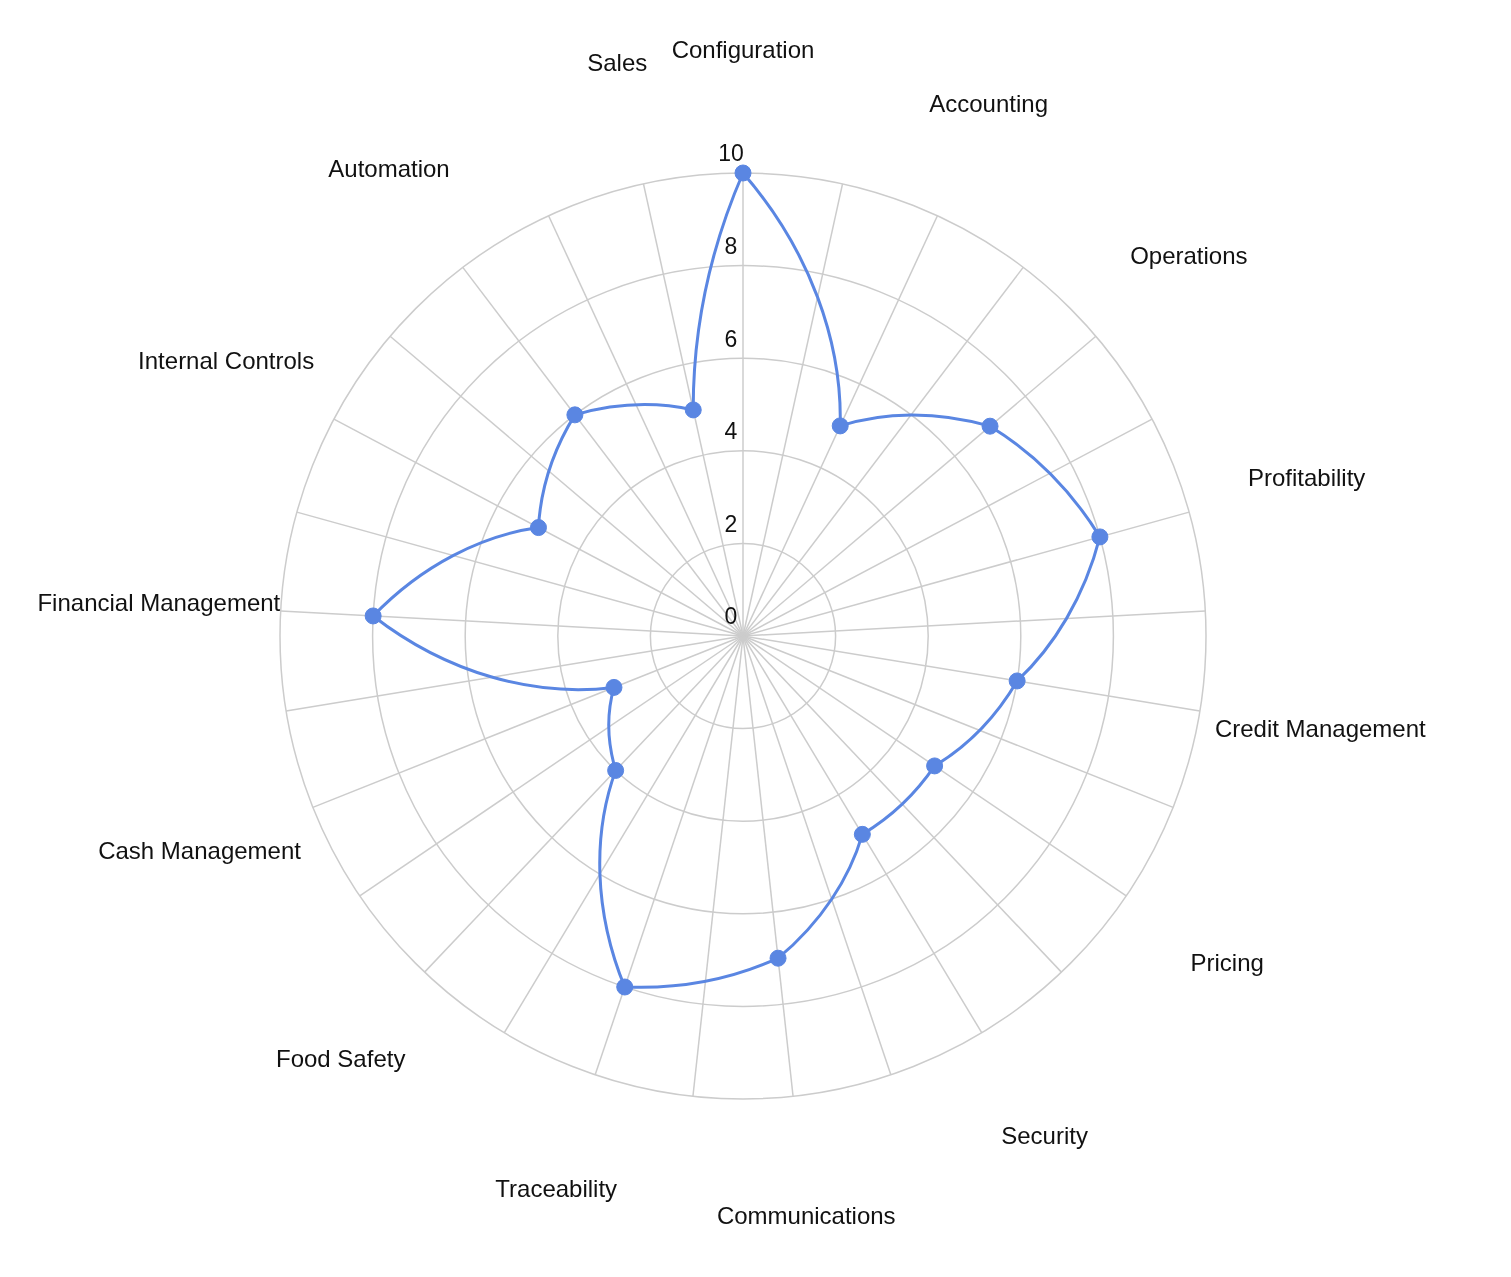 This screenshot has width=1511, height=1277. I want to click on y-tick-label: 6, so click(731, 338).